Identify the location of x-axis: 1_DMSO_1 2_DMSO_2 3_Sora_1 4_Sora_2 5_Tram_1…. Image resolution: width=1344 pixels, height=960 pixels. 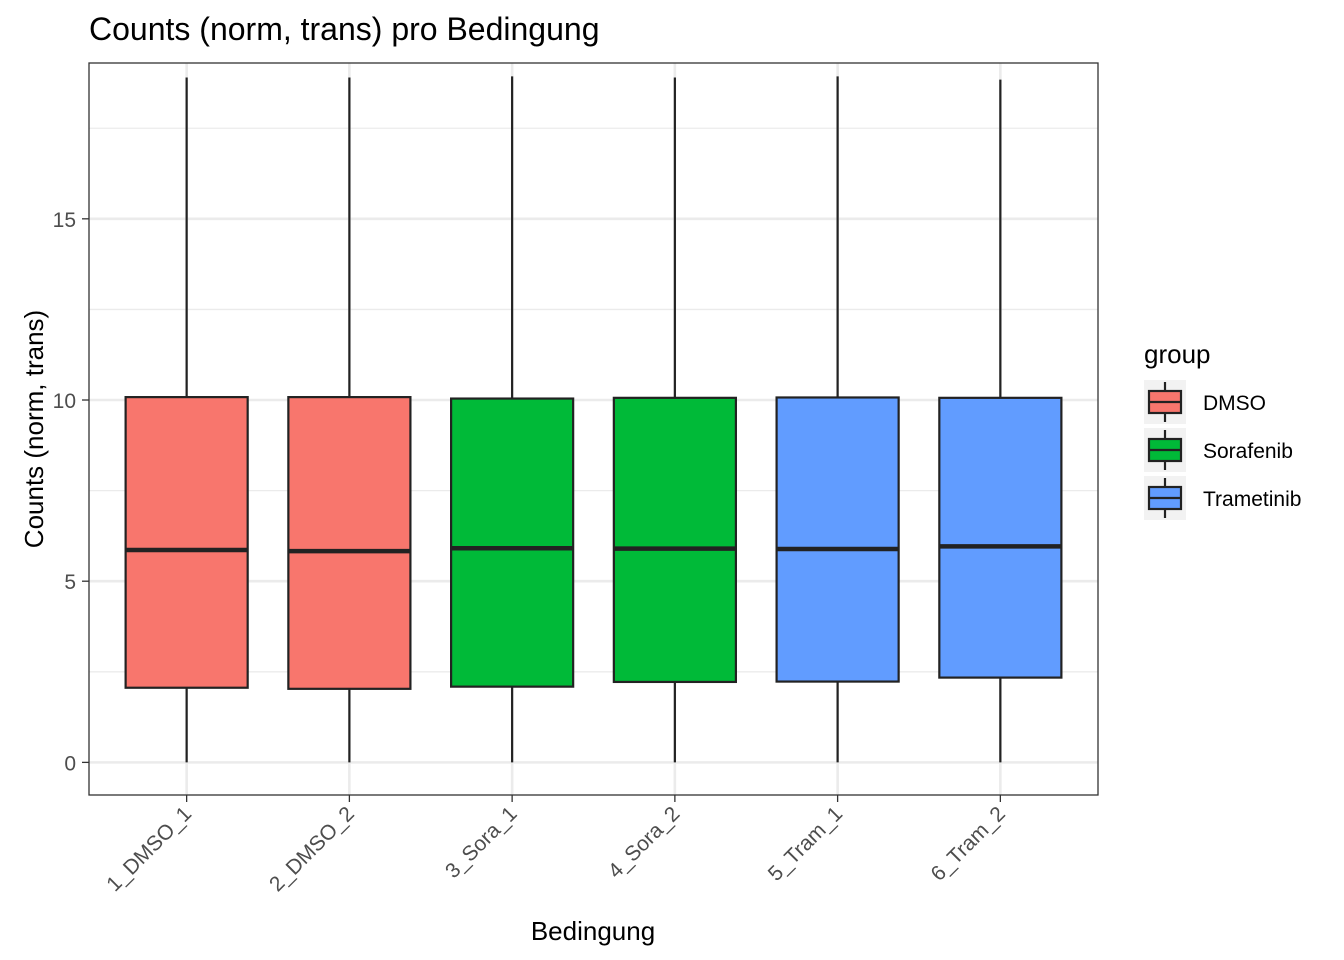
(556, 845).